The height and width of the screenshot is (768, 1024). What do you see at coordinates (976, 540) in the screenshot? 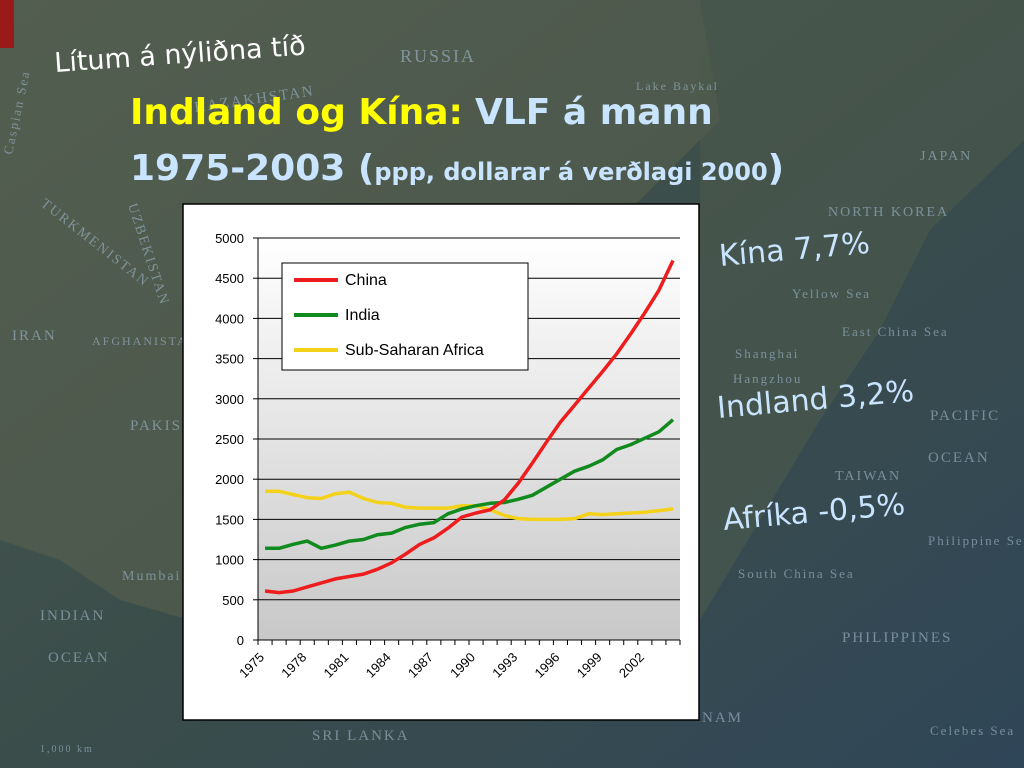
I see `map-label: Philippine Sea` at bounding box center [976, 540].